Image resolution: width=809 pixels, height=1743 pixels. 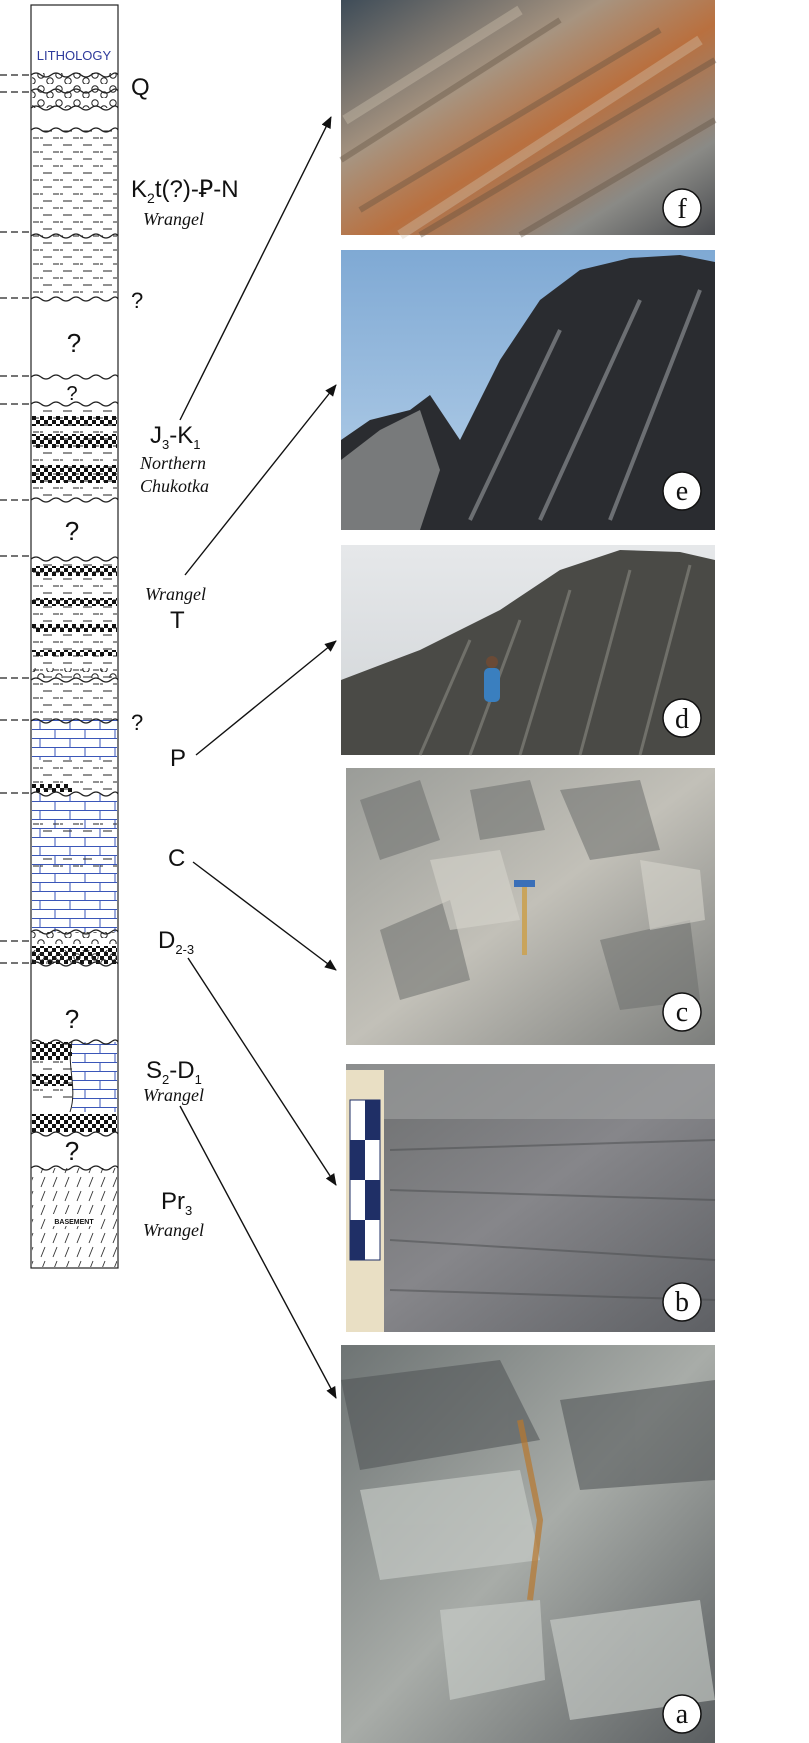 I want to click on locality-j3k1-line2: Chukotka, so click(x=174, y=486).